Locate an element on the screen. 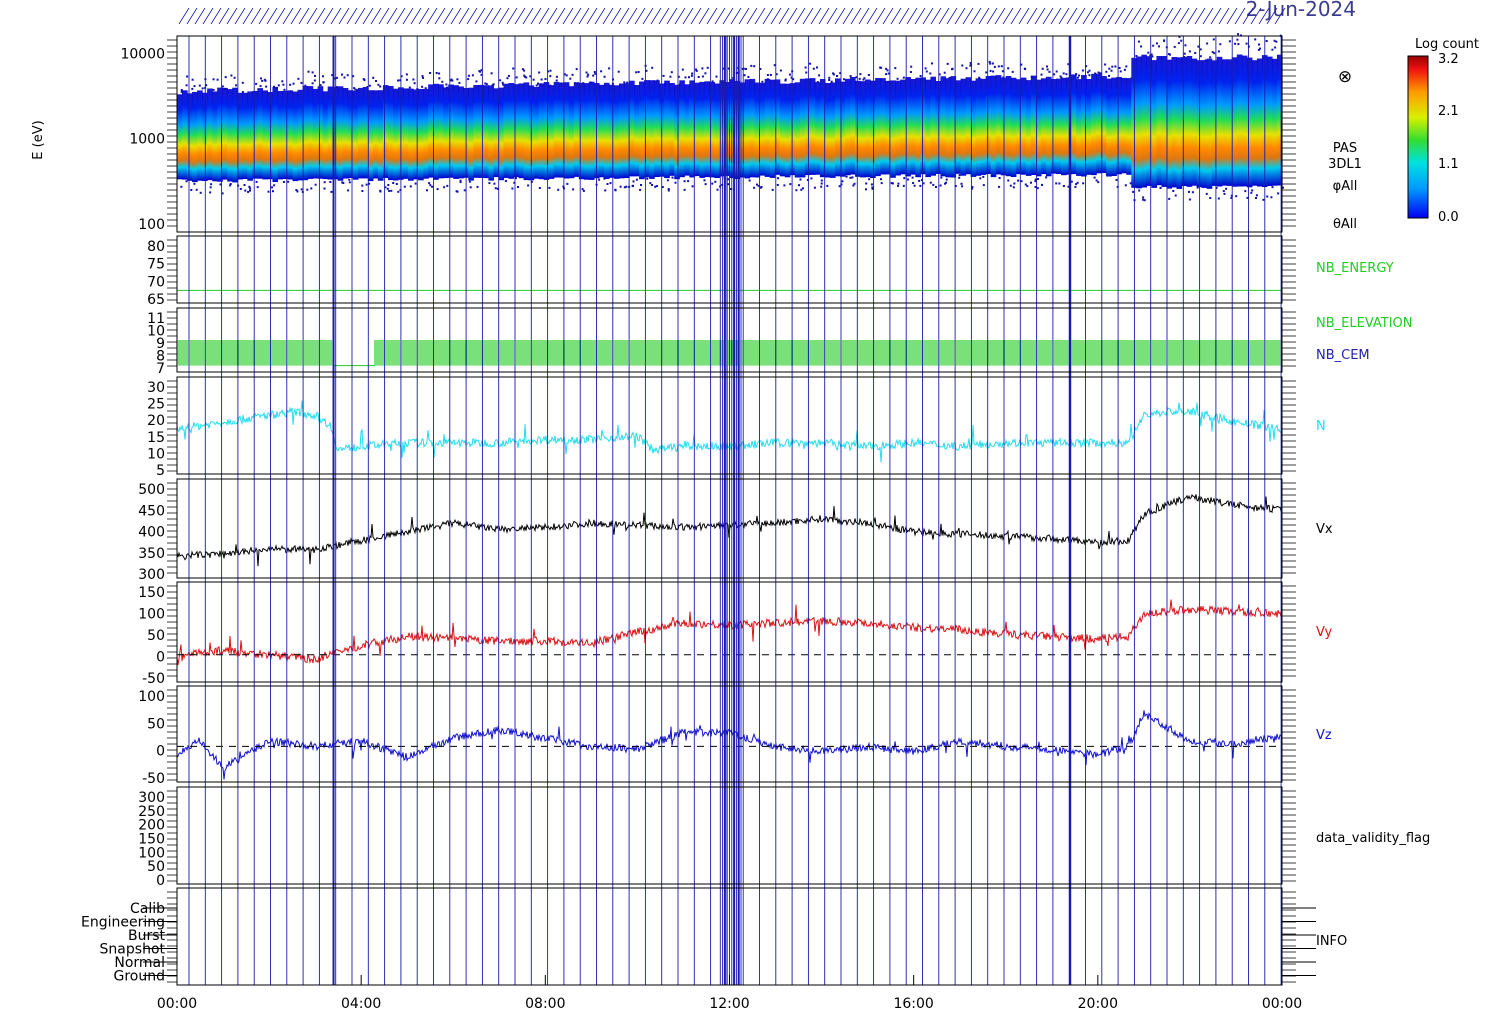  density-label: N is located at coordinates (1321, 426).